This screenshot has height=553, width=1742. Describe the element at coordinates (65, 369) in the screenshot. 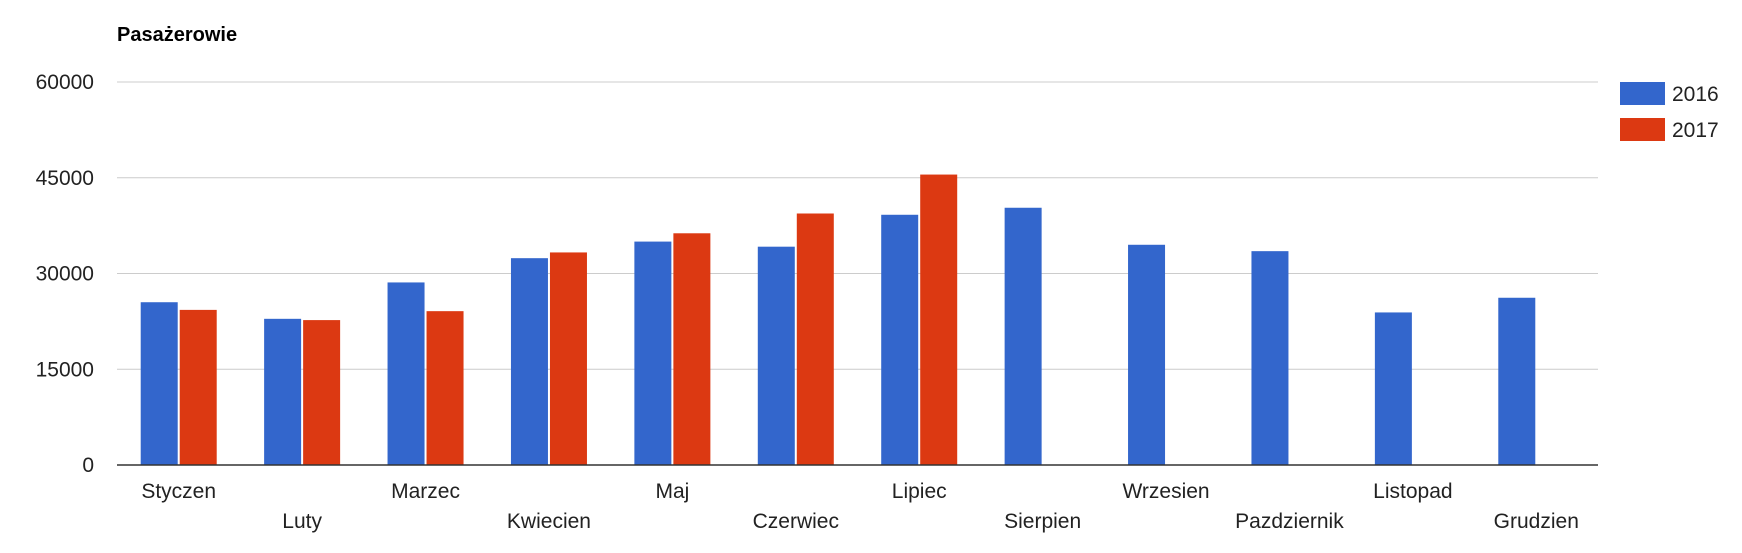

I see `y-tick-label: 15000` at that location.